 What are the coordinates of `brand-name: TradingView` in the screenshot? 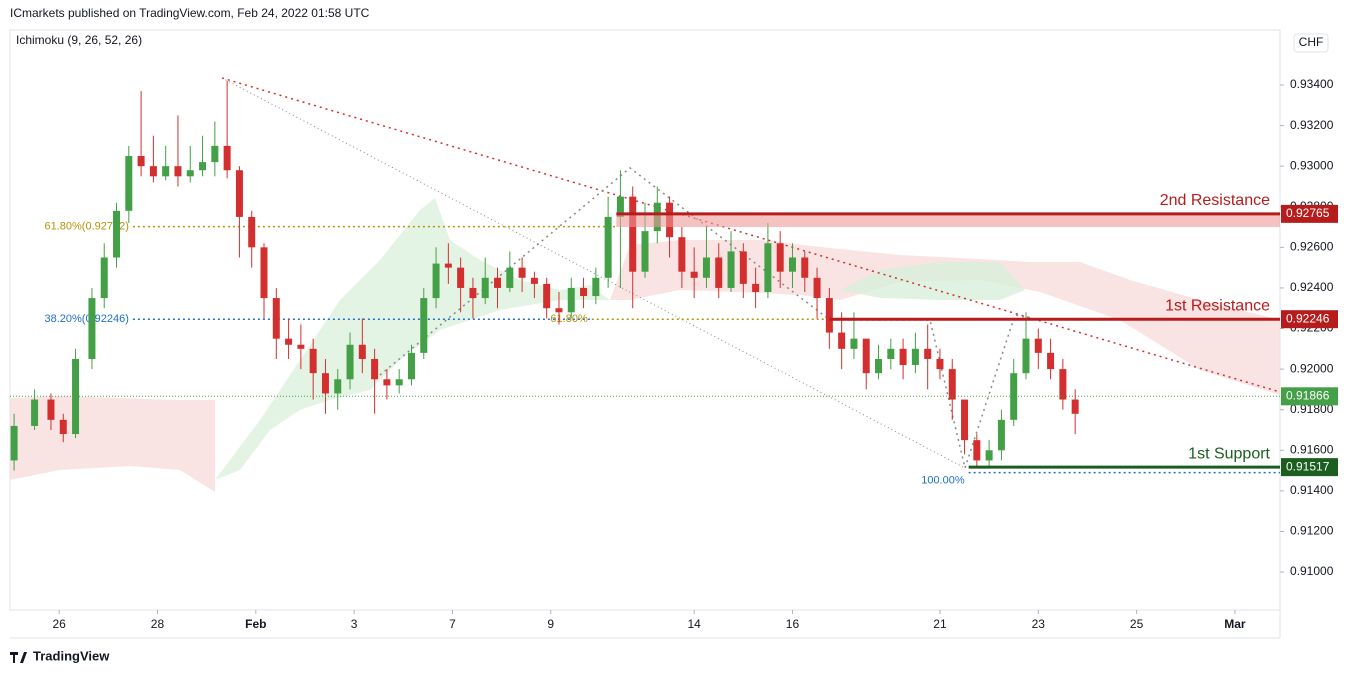 It's located at (71, 655).